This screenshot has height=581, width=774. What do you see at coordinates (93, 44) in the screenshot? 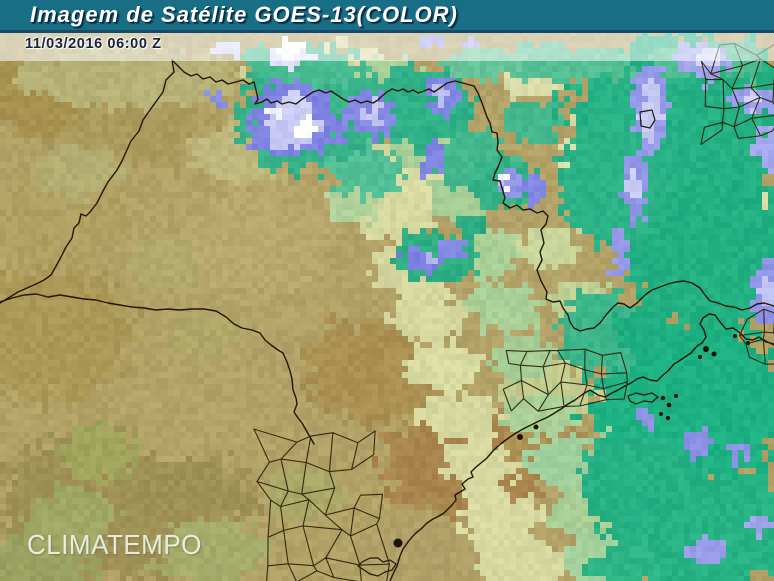
I see `timestamp-label: 11/03/2016 06:00 Z` at bounding box center [93, 44].